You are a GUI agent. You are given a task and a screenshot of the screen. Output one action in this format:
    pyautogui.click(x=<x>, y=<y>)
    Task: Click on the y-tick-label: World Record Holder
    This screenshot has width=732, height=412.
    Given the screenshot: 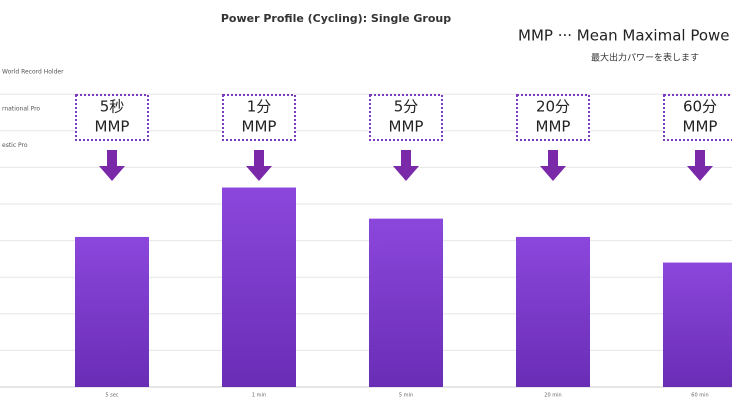 What is the action you would take?
    pyautogui.click(x=33, y=72)
    